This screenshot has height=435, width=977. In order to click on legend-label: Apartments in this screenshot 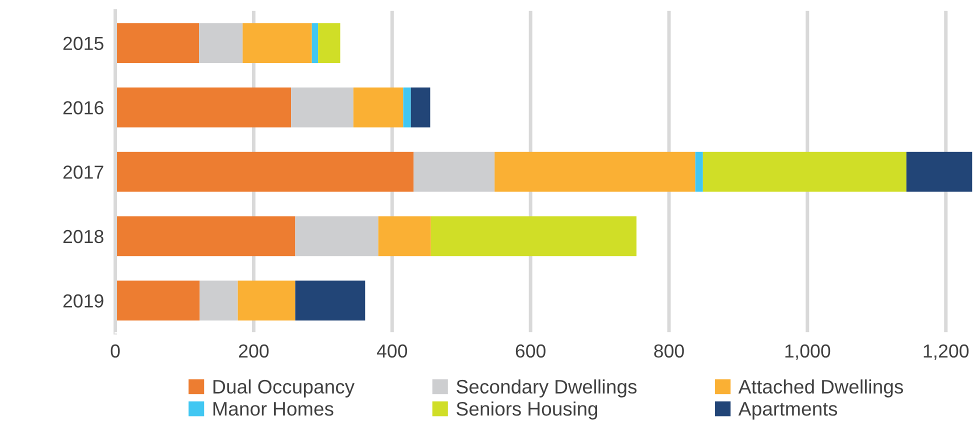, I will do `click(788, 411)`.